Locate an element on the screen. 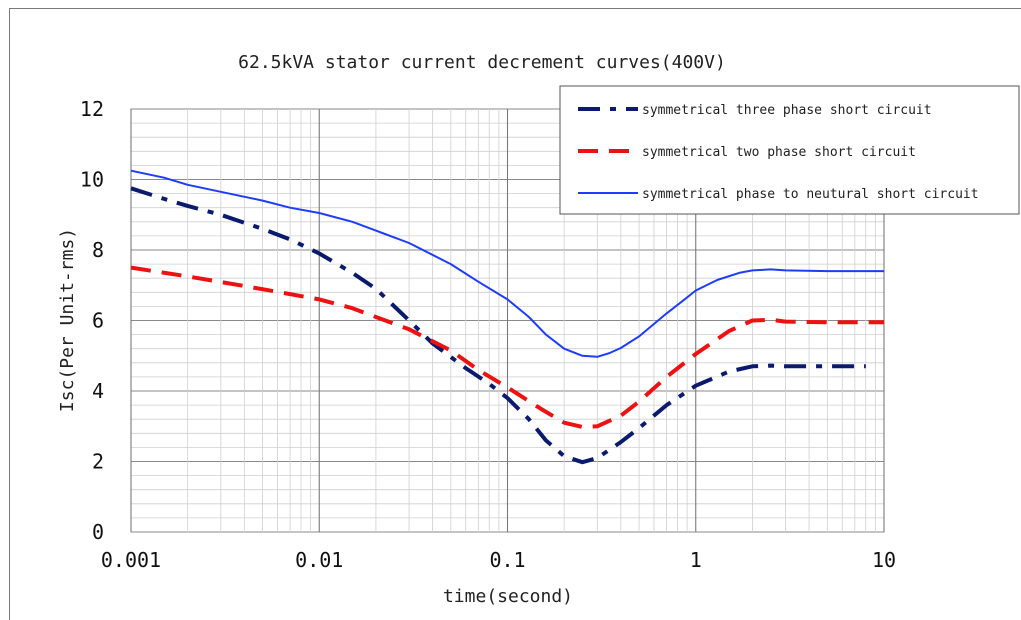 The image size is (1021, 620). y-tick-labels: 0 2 4 6 8 10 12 is located at coordinates (92, 320).